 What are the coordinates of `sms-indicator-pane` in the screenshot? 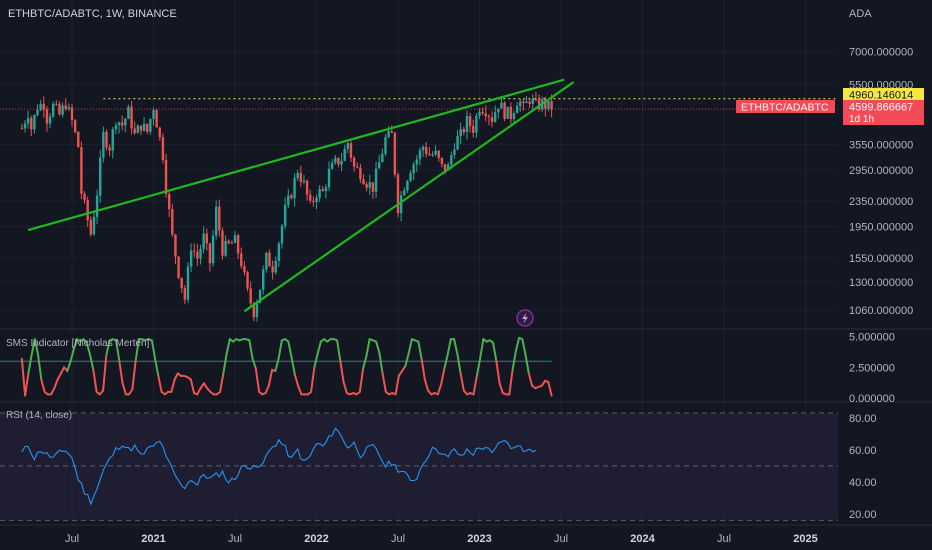 It's located at (276, 366).